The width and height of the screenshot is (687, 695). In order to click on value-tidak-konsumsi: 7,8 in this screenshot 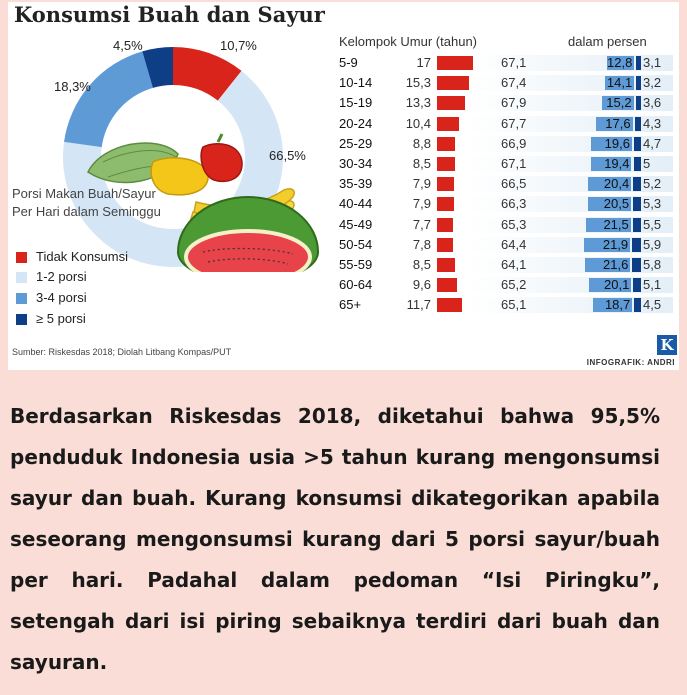, I will do `click(421, 244)`.